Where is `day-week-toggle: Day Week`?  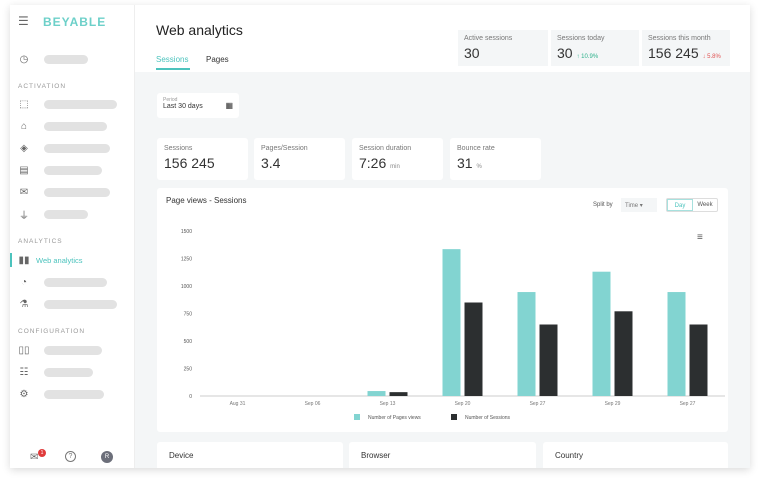 day-week-toggle: Day Week is located at coordinates (692, 205).